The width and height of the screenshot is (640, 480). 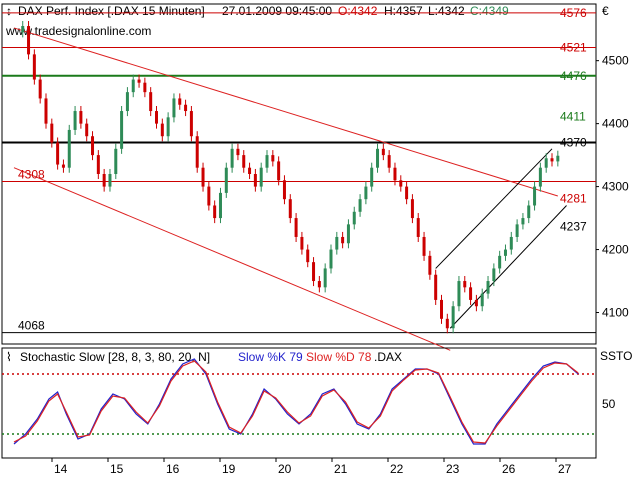 What do you see at coordinates (9, 357) in the screenshot?
I see `stochastic-icon: ⌇` at bounding box center [9, 357].